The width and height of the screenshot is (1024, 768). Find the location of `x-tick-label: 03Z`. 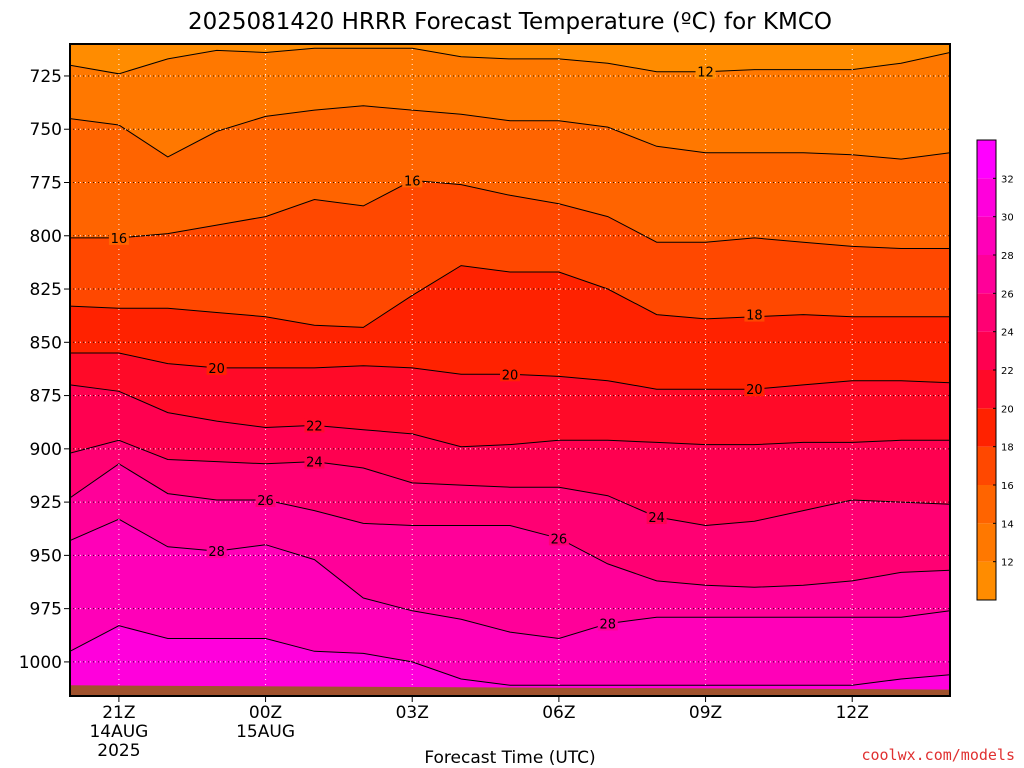

x-tick-label: 03Z is located at coordinates (412, 713).